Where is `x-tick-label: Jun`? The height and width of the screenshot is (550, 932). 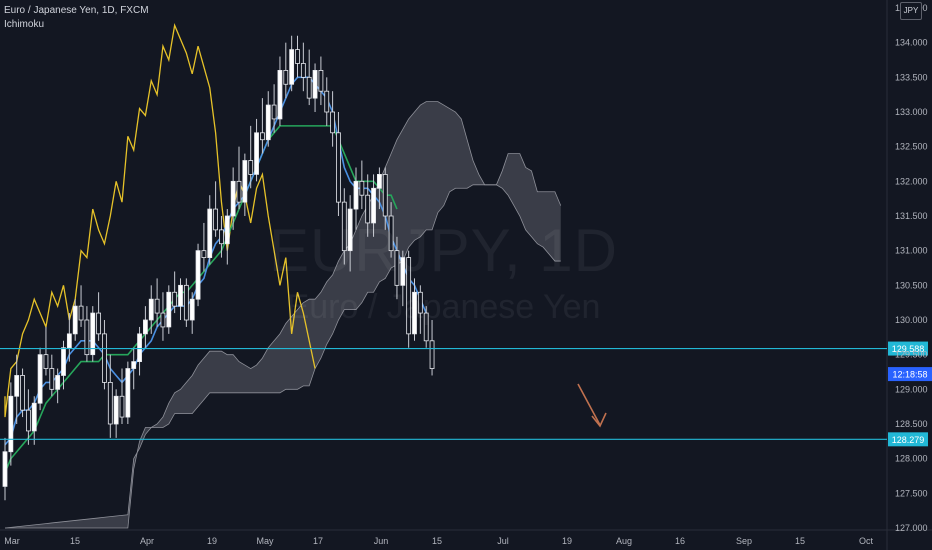
x-tick-label: Jun is located at coordinates (381, 541).